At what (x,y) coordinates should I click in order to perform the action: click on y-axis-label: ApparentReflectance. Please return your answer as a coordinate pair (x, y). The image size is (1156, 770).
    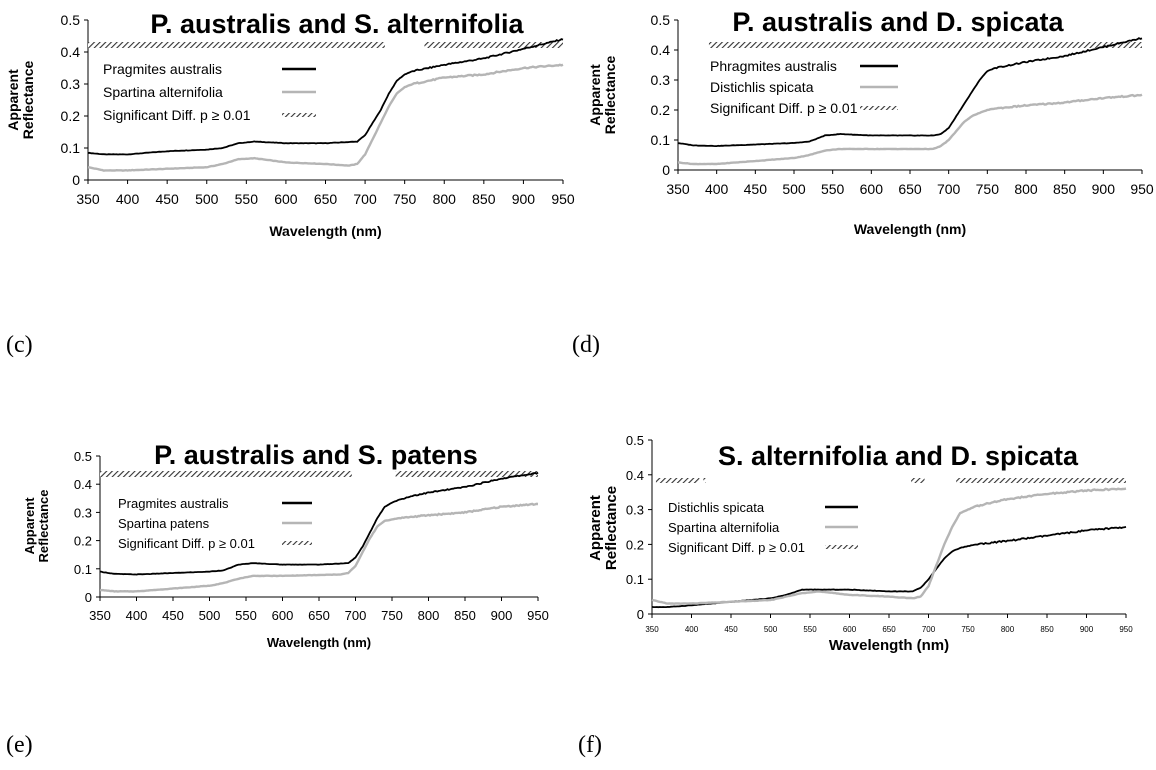
    Looking at the image, I should click on (36, 526).